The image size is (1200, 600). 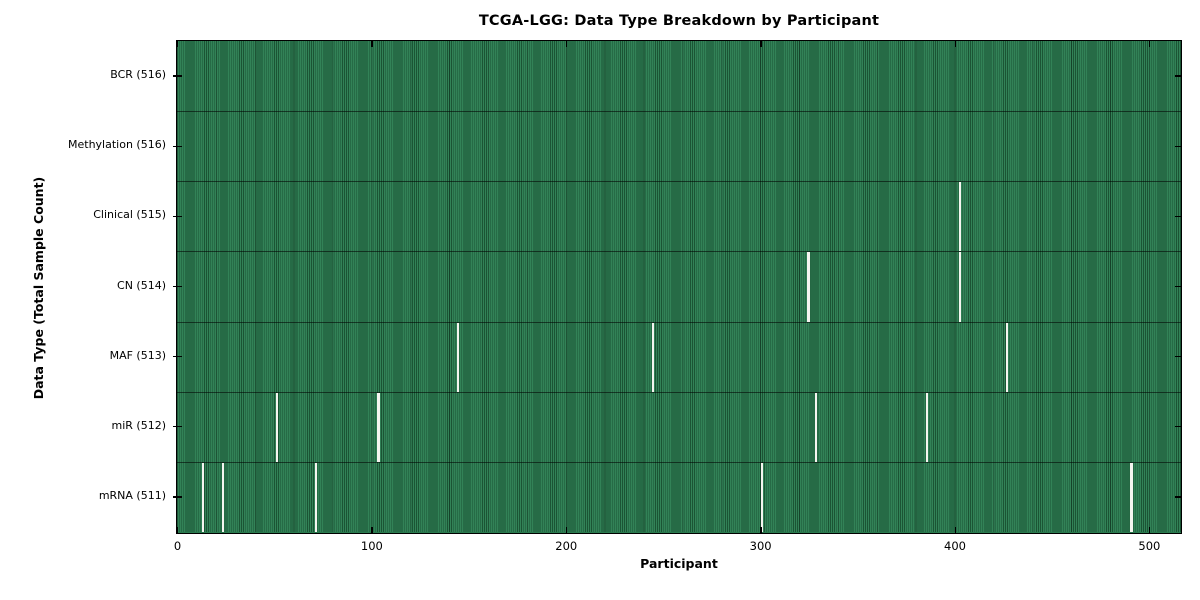 What do you see at coordinates (137, 355) in the screenshot?
I see `y-tick-label: MAF (513)` at bounding box center [137, 355].